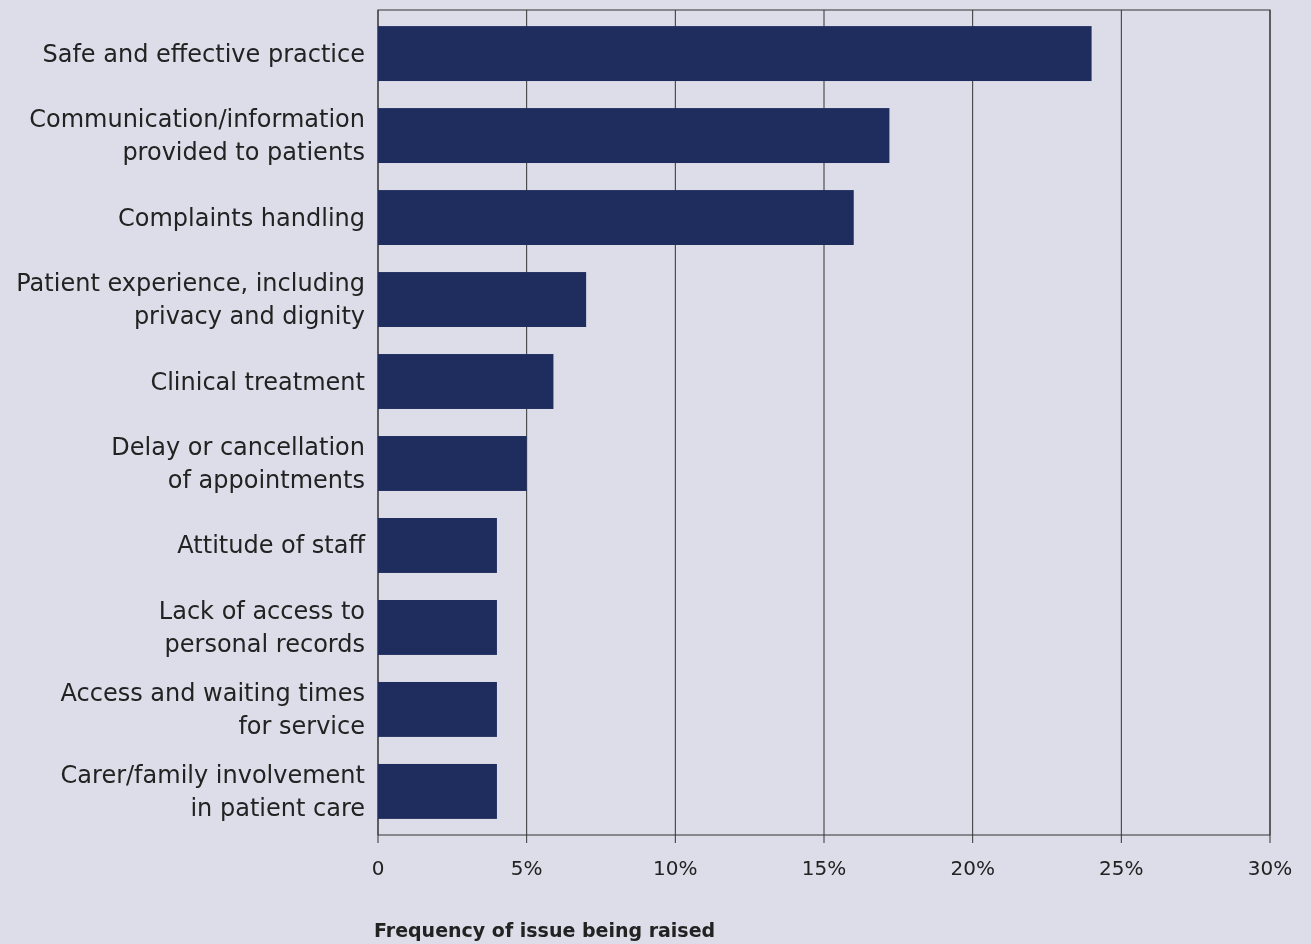  Describe the element at coordinates (257, 381) in the screenshot. I see `y-tick-label: Clinical treatment` at that location.